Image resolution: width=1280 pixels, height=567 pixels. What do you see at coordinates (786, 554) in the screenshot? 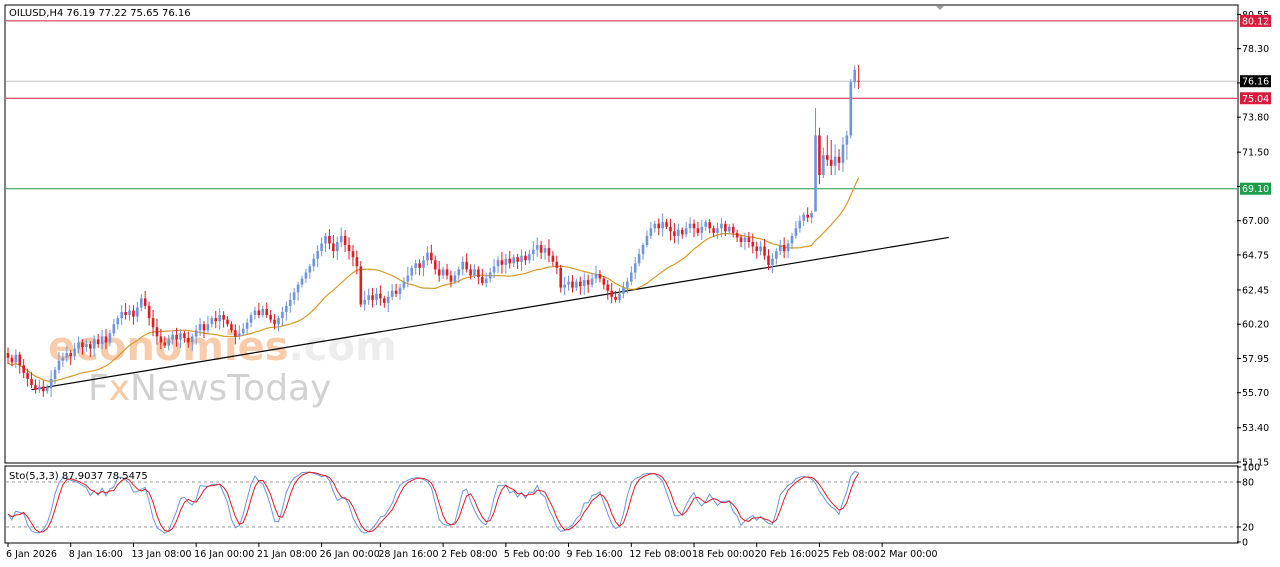
I see `x-tick-label: 20 Feb 16:00` at bounding box center [786, 554].